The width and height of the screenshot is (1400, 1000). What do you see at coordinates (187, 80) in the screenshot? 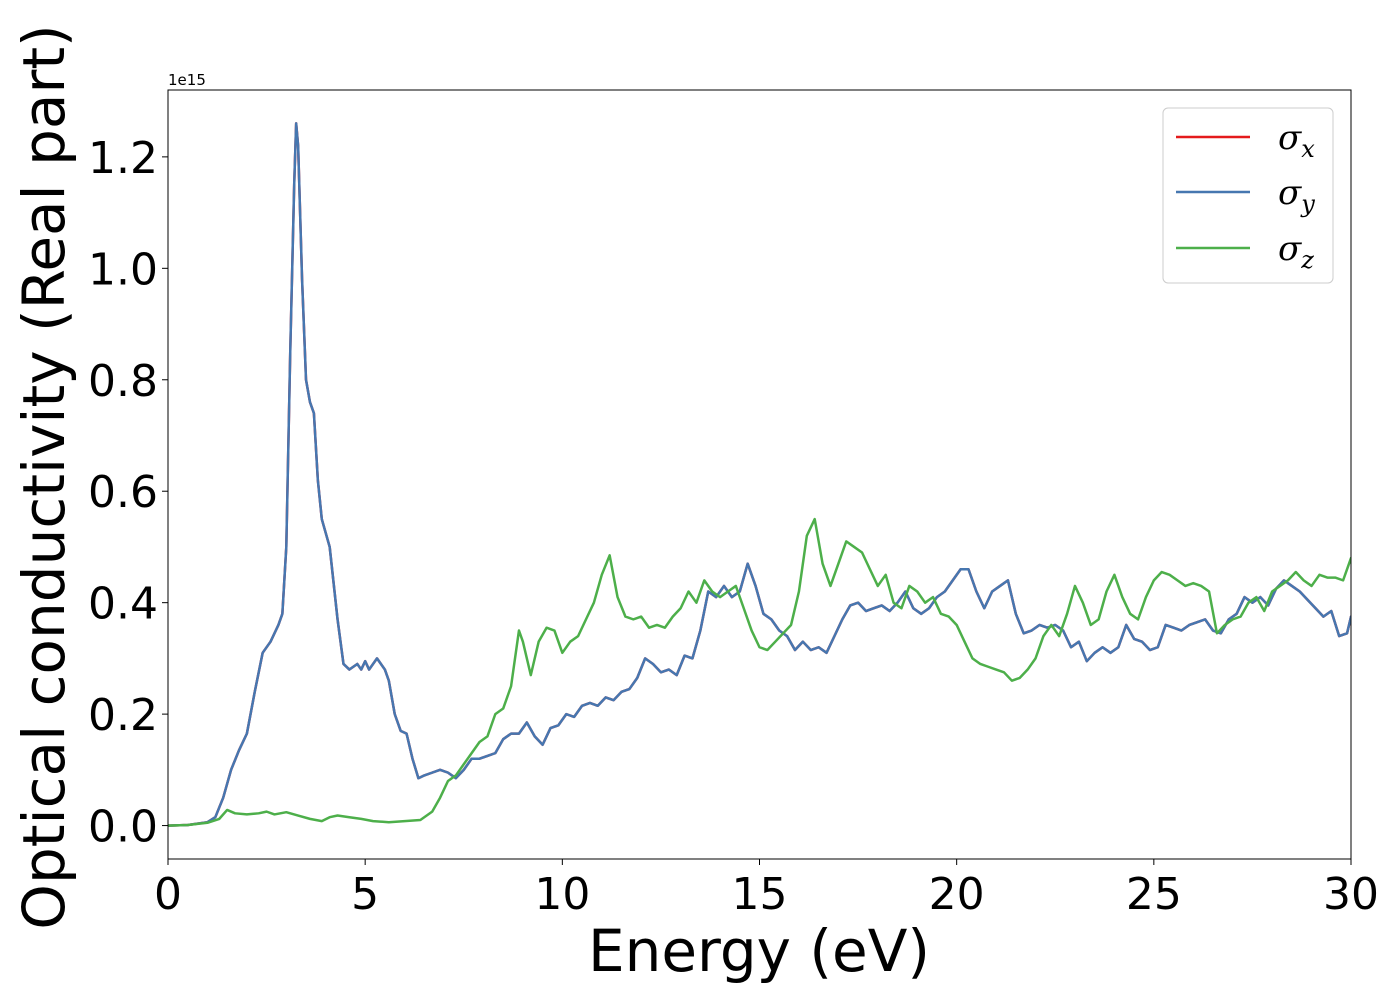
I see `y-offset-label: 1e15` at bounding box center [187, 80].